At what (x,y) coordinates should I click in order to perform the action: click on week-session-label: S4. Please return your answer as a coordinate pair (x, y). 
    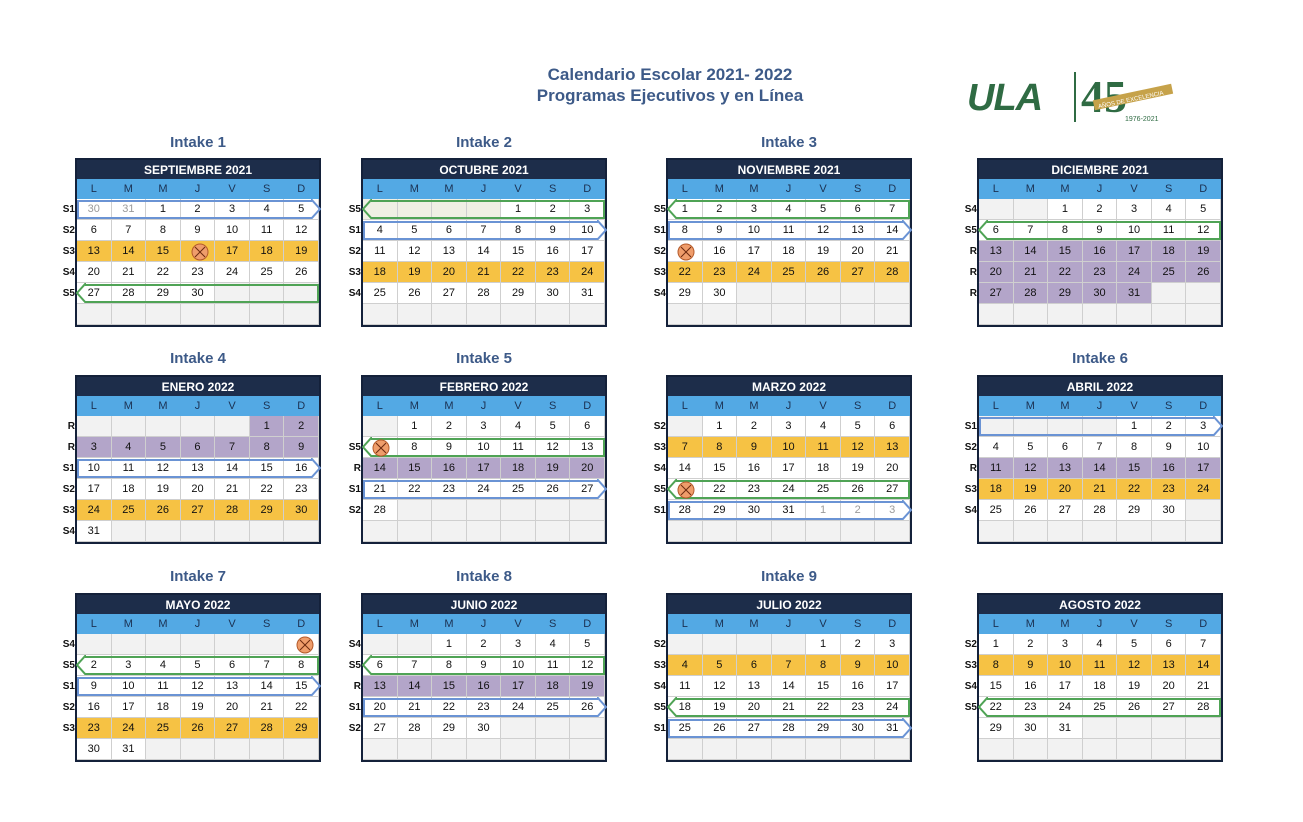
    Looking at the image, I should click on (68, 644).